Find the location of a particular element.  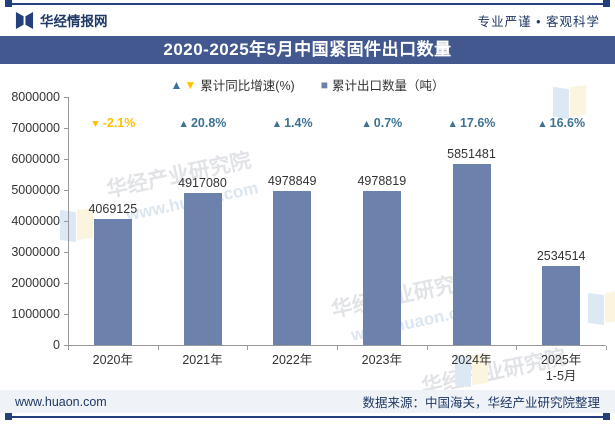

y-axis-line is located at coordinates (68, 221).